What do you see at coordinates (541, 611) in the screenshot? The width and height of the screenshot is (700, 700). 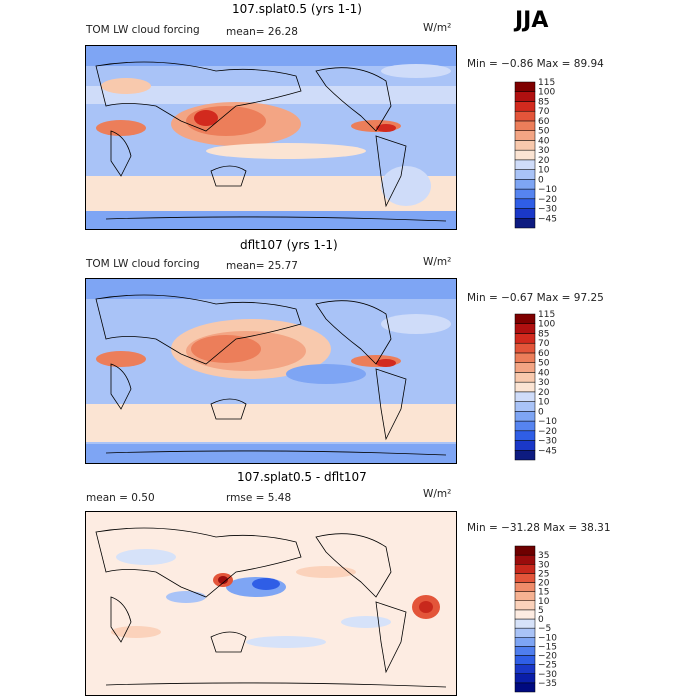 I see `colorbar-tick-label: 5` at bounding box center [541, 611].